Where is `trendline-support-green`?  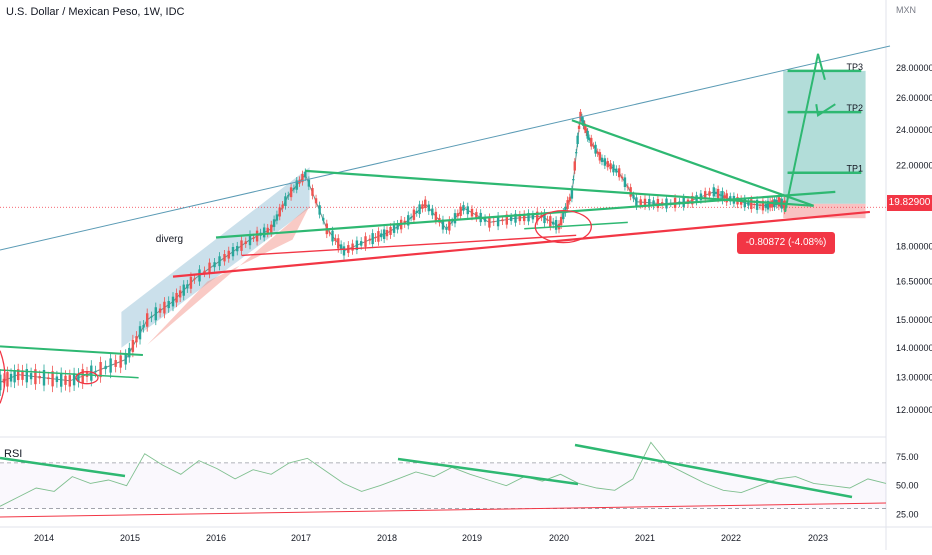
trendline-support-green is located at coordinates (525, 214).